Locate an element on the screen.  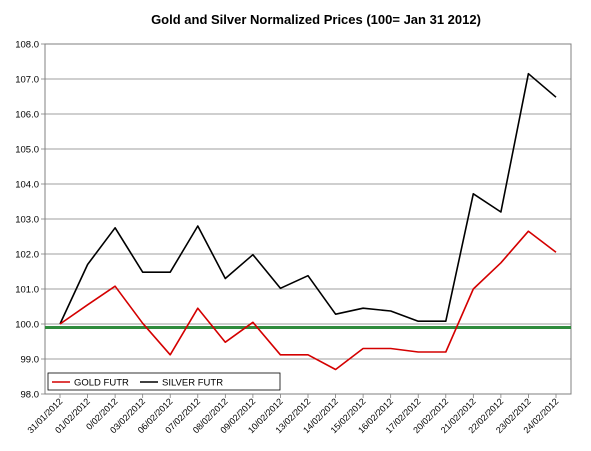
y-tick-label: 105.0 is located at coordinates (27, 150).